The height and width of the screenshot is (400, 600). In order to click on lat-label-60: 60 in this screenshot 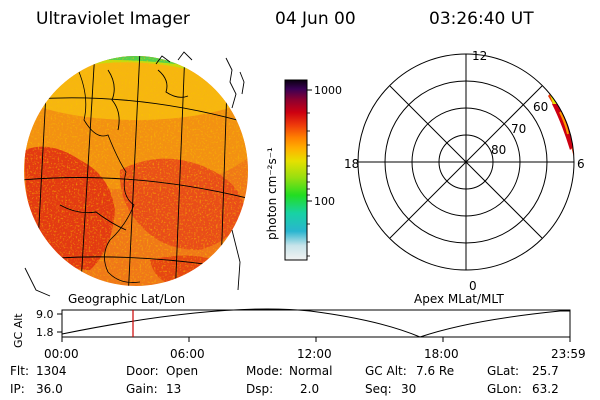, I will do `click(540, 107)`.